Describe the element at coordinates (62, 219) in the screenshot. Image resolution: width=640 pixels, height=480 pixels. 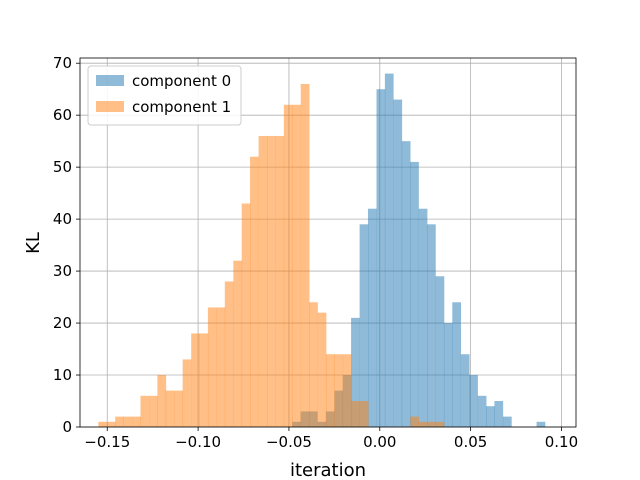
I see `y-tick-label: 40` at that location.